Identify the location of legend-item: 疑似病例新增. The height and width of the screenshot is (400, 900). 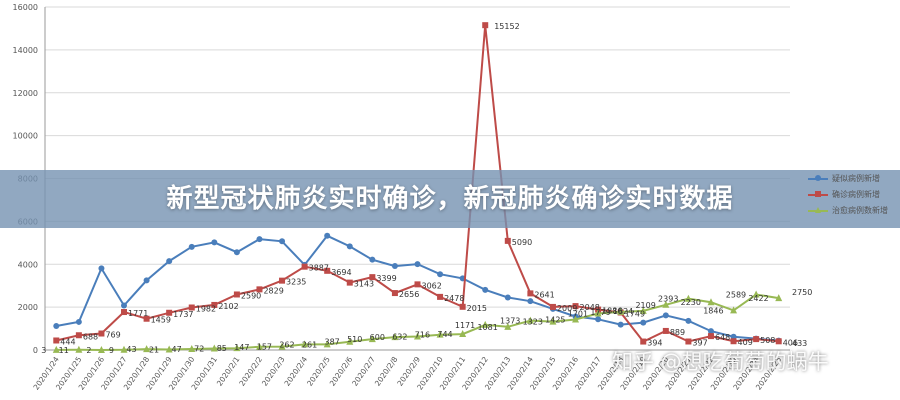
(853, 179).